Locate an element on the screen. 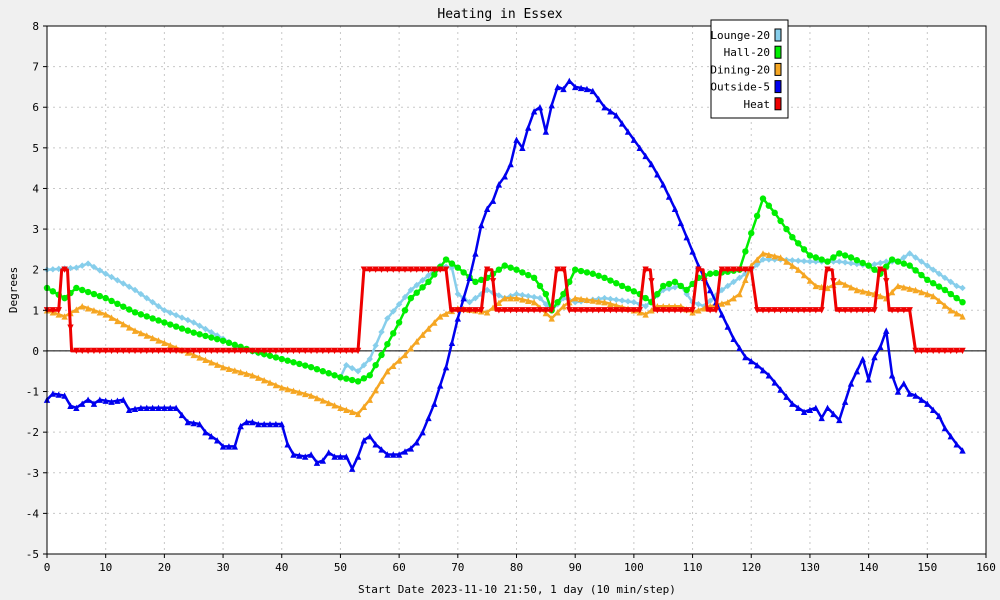 The image size is (1000, 600). x-tick-label: 60 is located at coordinates (399, 567).